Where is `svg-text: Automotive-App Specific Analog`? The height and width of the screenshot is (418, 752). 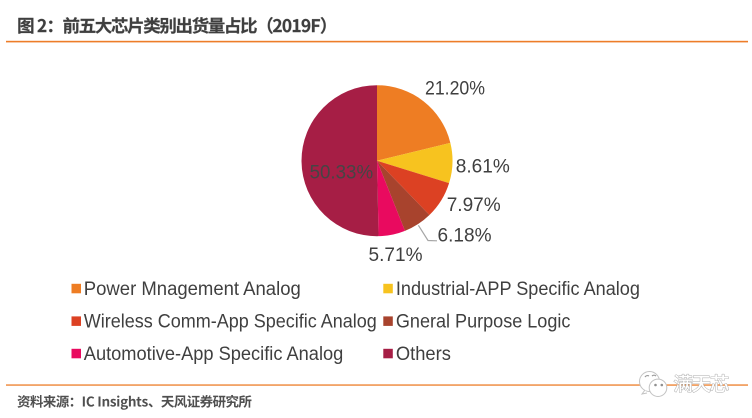
svg-text: Automotive-App Specific Analog is located at coordinates (214, 354).